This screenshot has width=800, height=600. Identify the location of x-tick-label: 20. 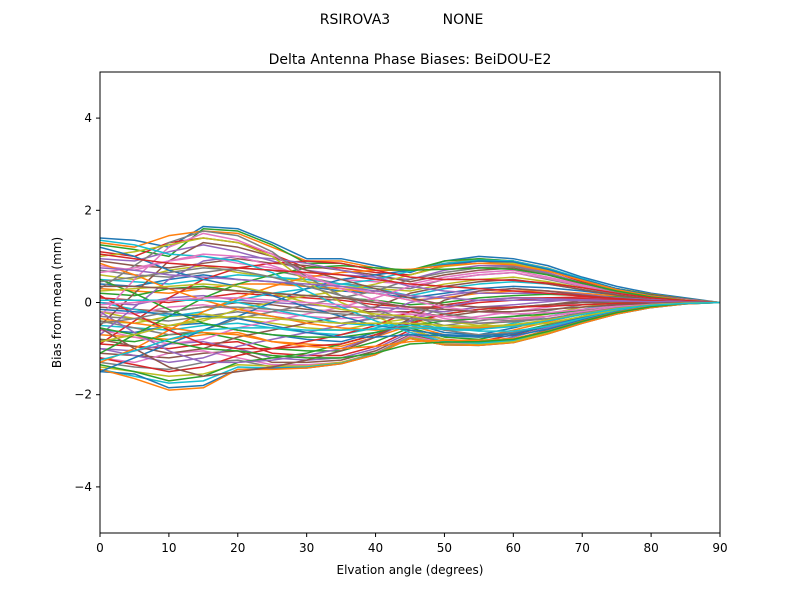
(237, 548).